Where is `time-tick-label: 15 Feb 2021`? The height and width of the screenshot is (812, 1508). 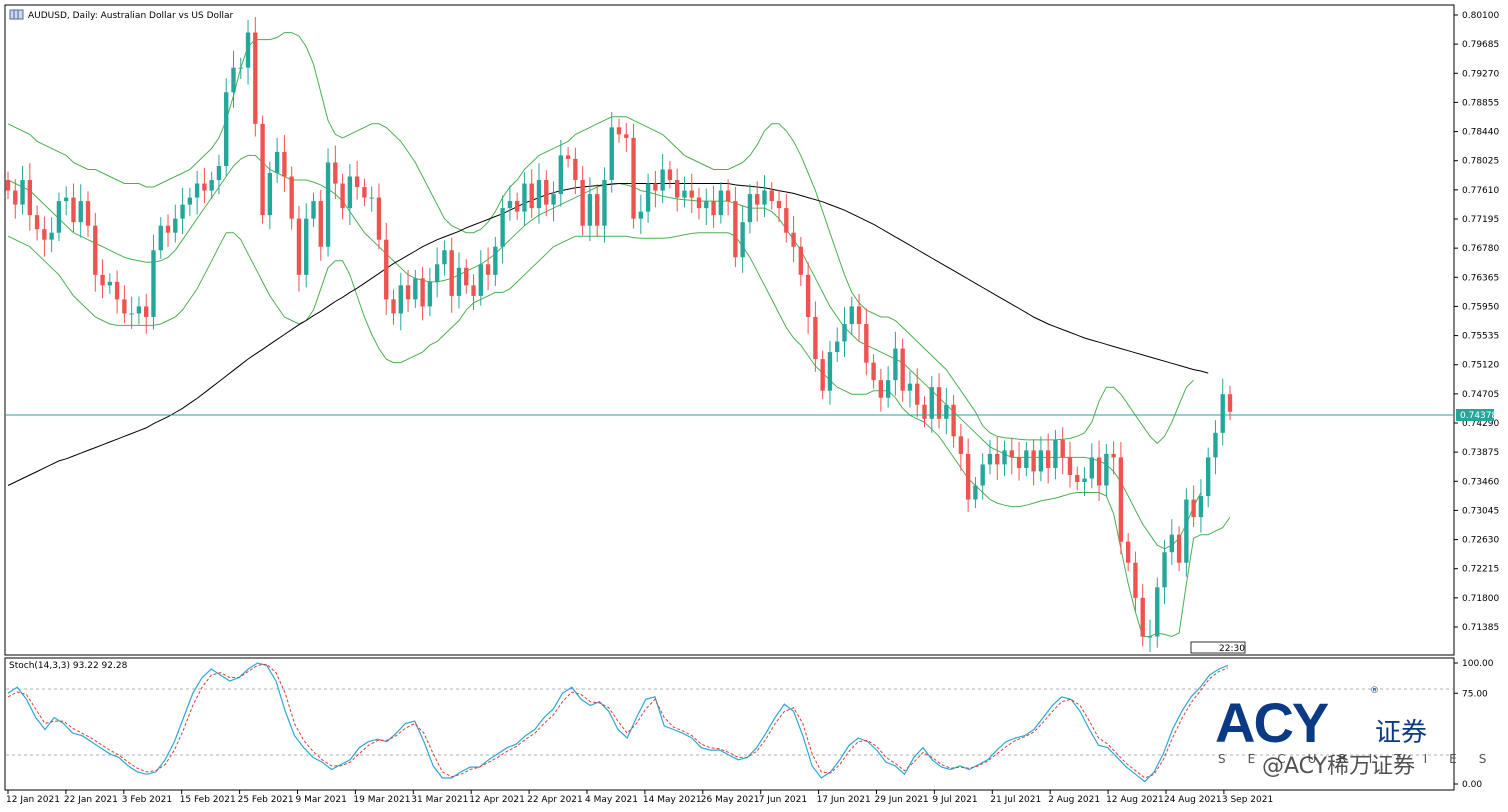
time-tick-label: 15 Feb 2021 is located at coordinates (208, 800).